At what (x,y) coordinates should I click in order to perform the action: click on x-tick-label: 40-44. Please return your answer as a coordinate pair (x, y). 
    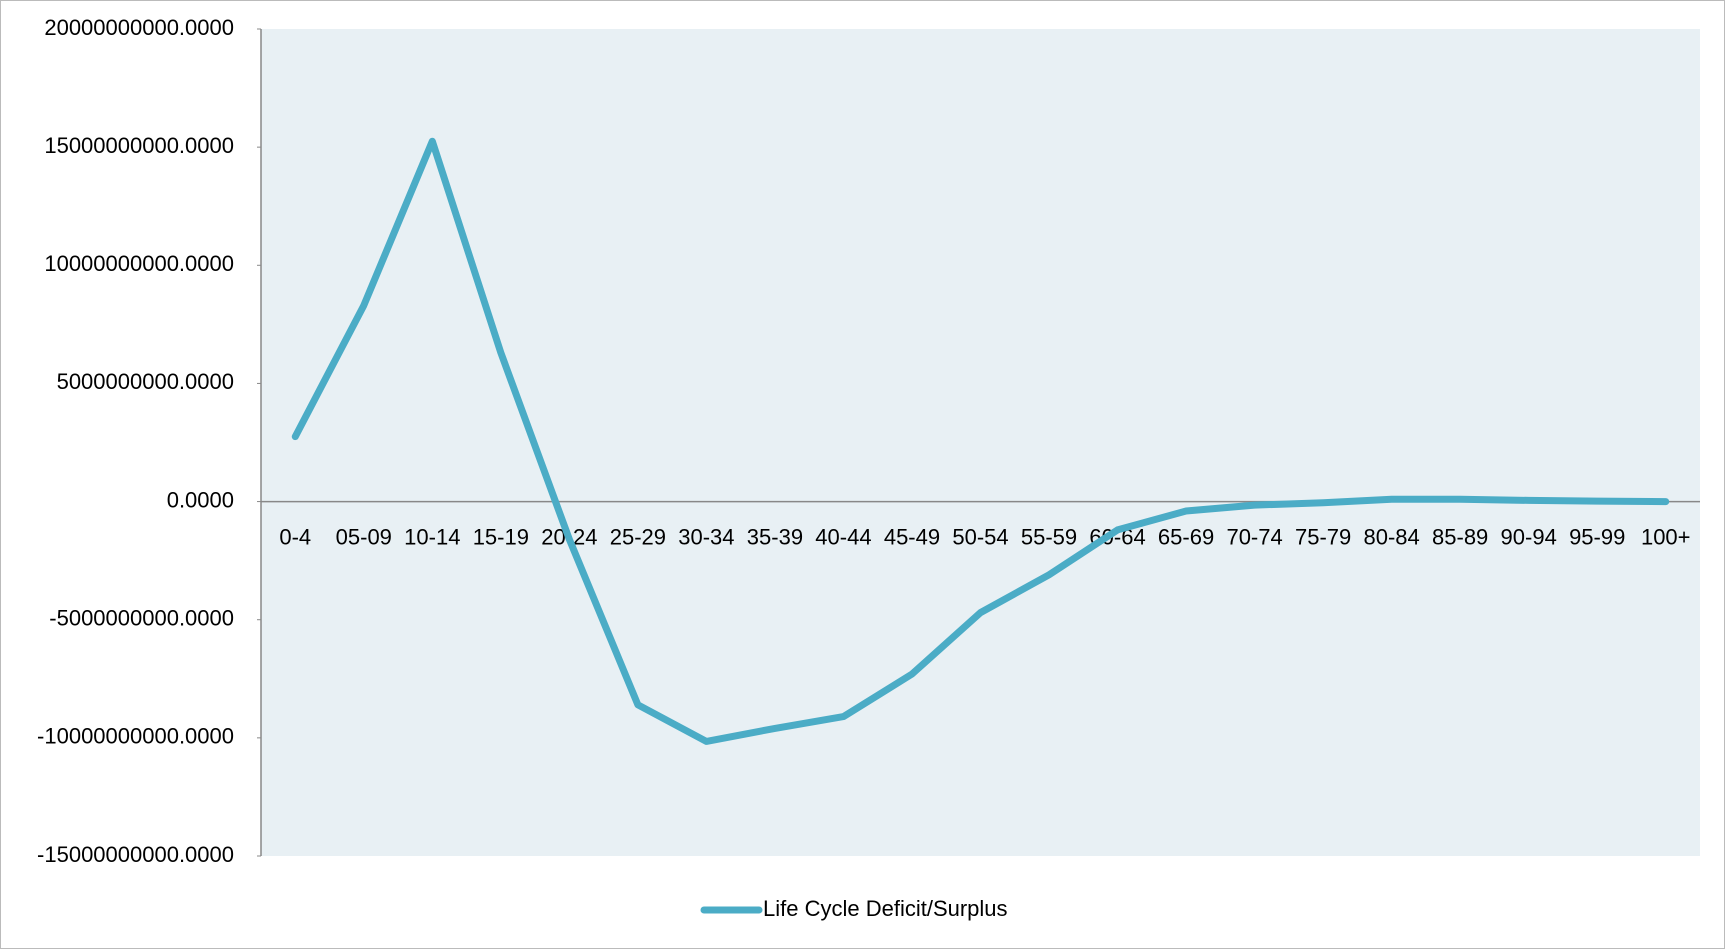
    Looking at the image, I should click on (843, 536).